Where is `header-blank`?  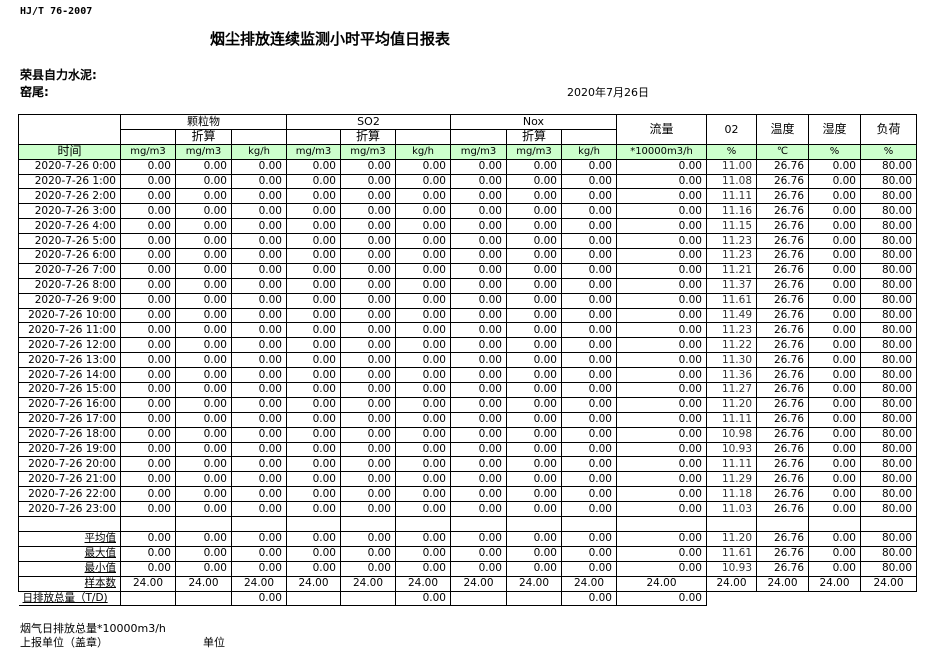 header-blank is located at coordinates (478, 136).